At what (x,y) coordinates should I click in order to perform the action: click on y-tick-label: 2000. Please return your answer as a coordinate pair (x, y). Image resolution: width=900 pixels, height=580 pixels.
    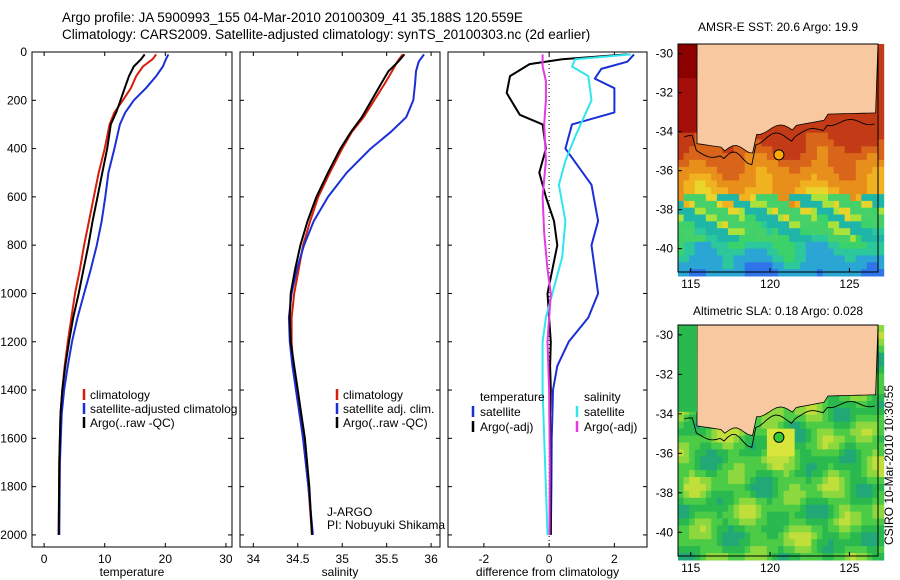
    Looking at the image, I should click on (13, 535).